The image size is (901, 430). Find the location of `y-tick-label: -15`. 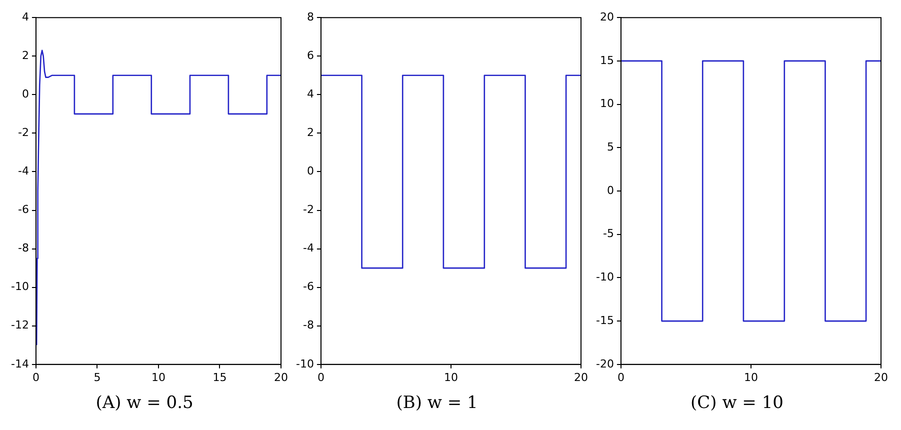

y-tick-label: -15 is located at coordinates (605, 320).